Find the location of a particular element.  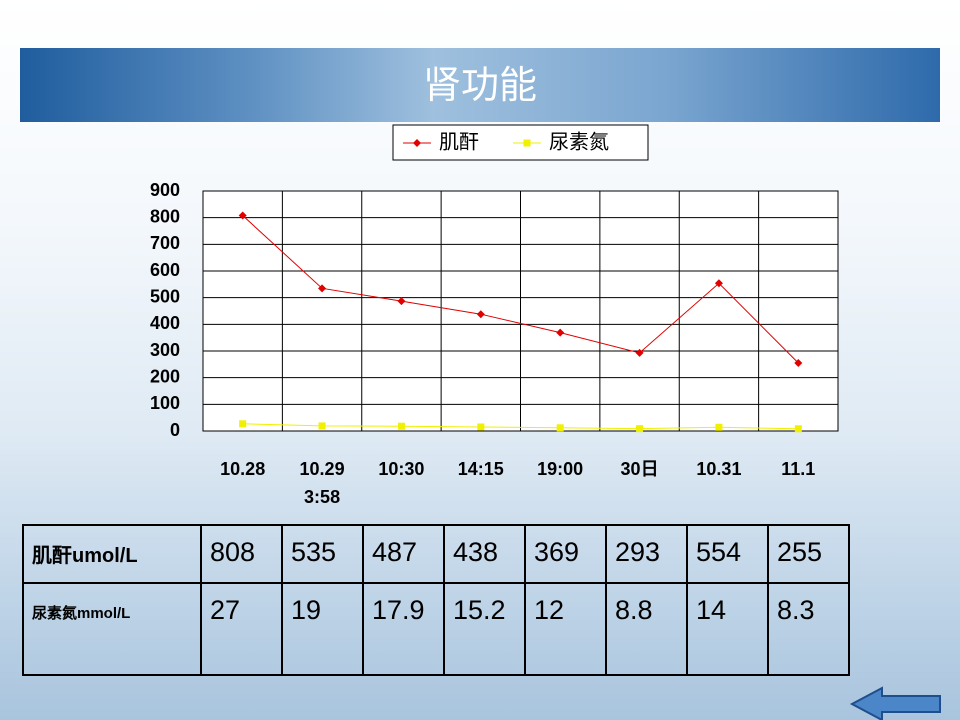

table-cell: 808 is located at coordinates (241, 554).